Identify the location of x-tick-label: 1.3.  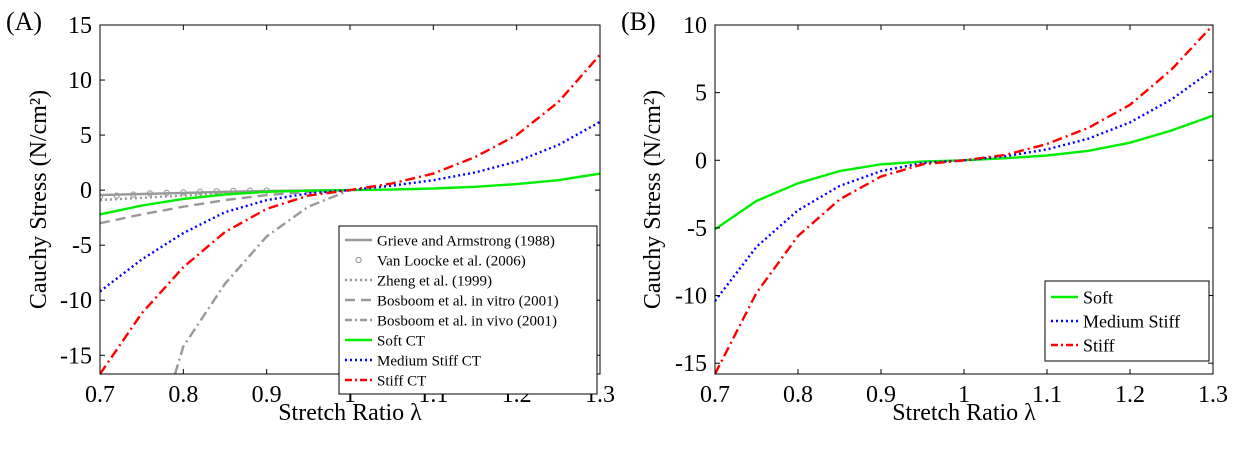
(1213, 395).